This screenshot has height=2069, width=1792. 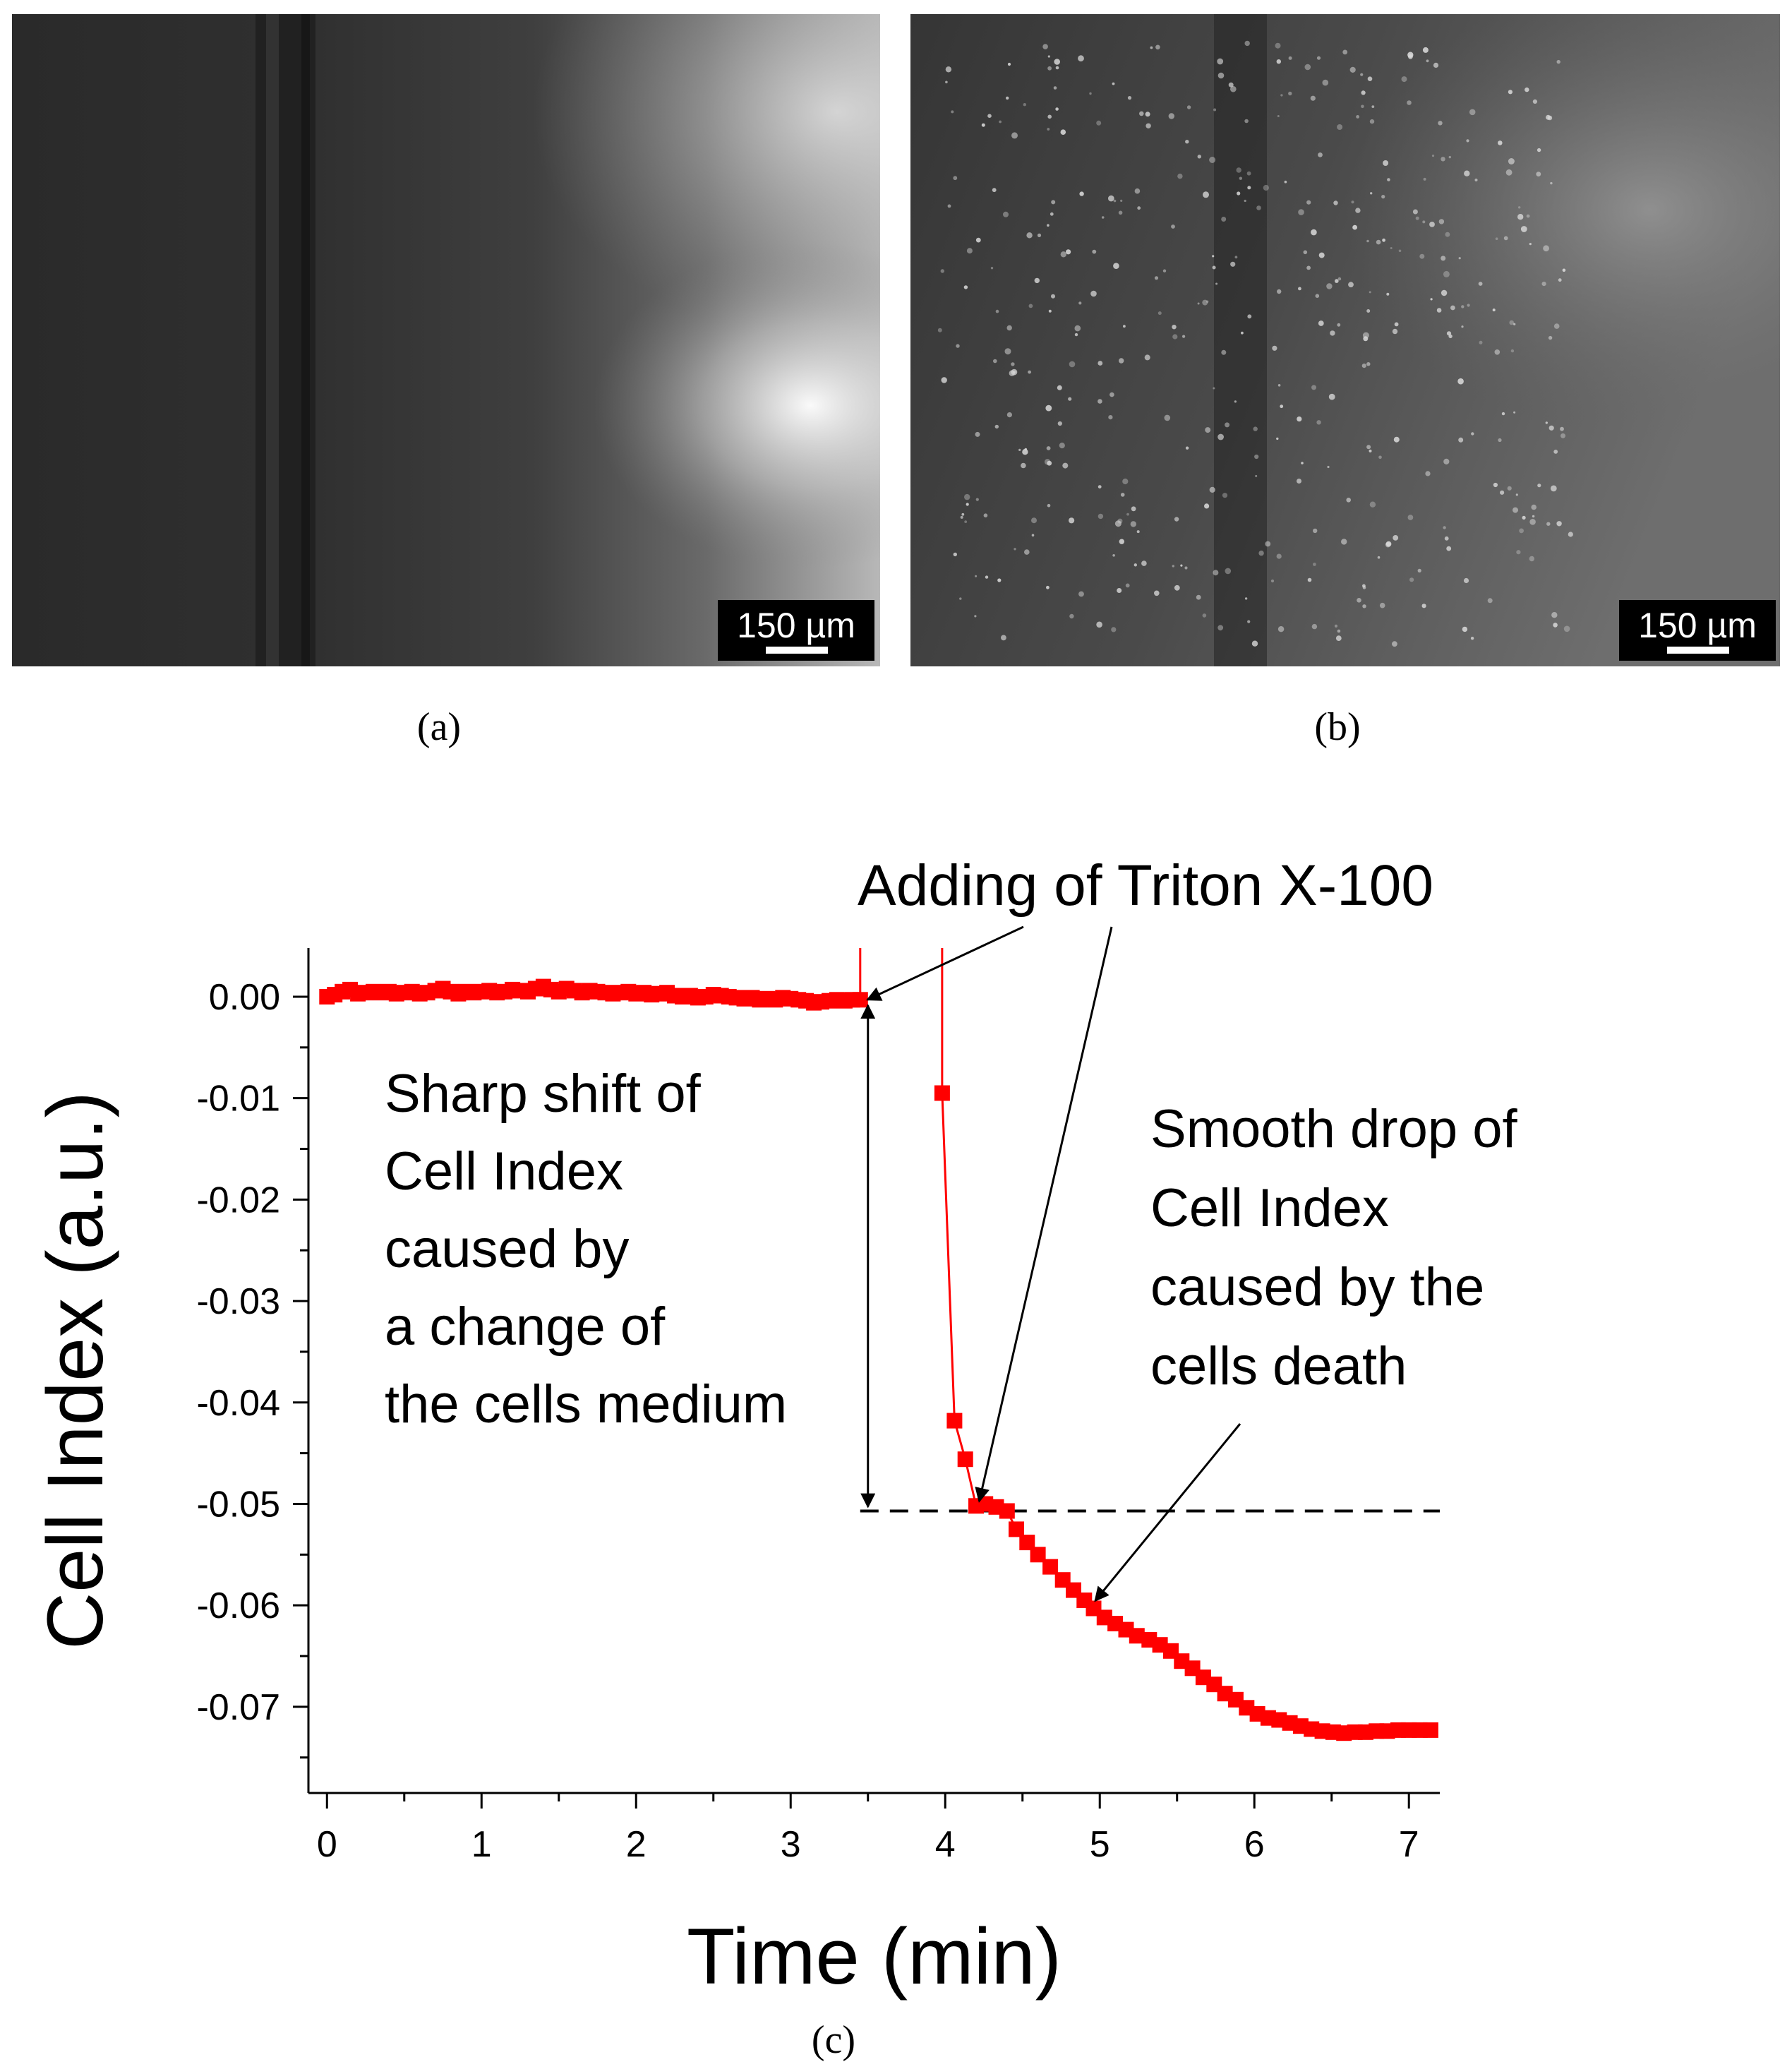 What do you see at coordinates (1279, 1366) in the screenshot?
I see `annotation-drop-line: cells death` at bounding box center [1279, 1366].